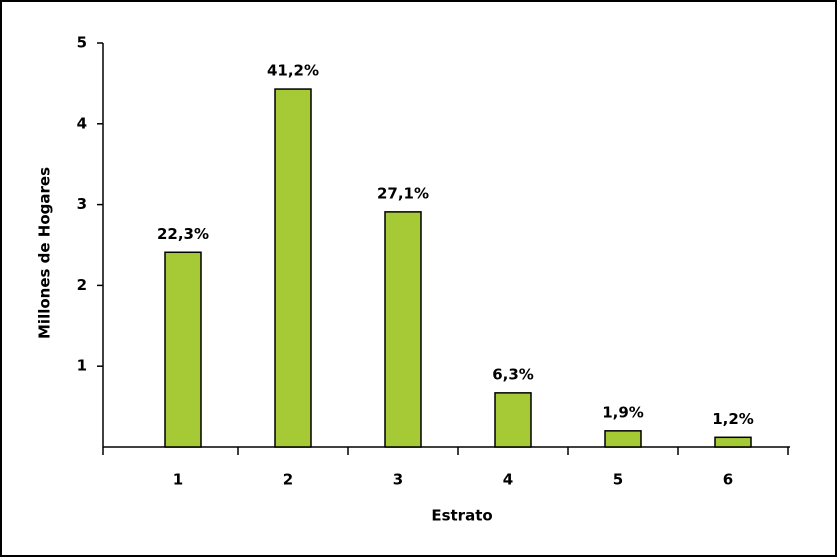 This screenshot has width=837, height=557. What do you see at coordinates (293, 71) in the screenshot?
I see `bar-label: 41,2%` at bounding box center [293, 71].